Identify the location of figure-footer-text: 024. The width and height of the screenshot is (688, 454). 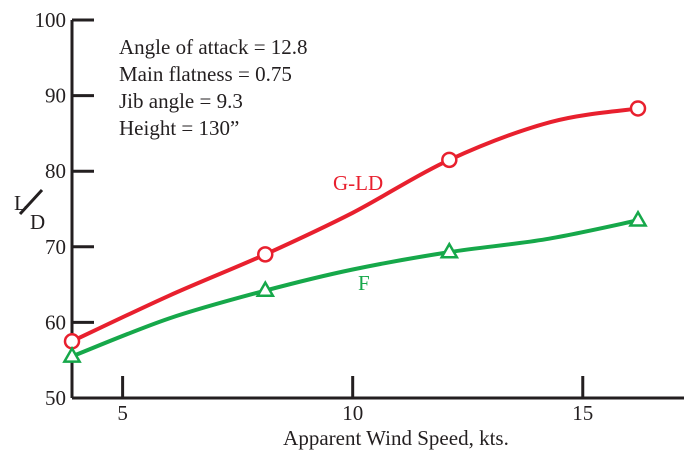
(21, 451).